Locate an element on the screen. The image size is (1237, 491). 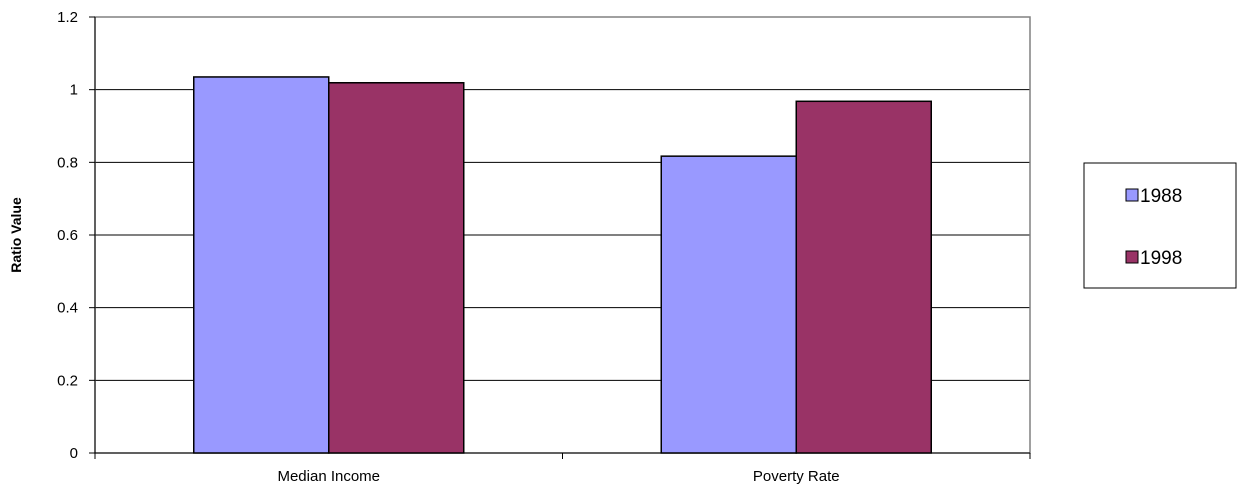
y-tick-labels: 0 0.2 0.4 0.6 0.8 1 1.2 is located at coordinates (67, 235).